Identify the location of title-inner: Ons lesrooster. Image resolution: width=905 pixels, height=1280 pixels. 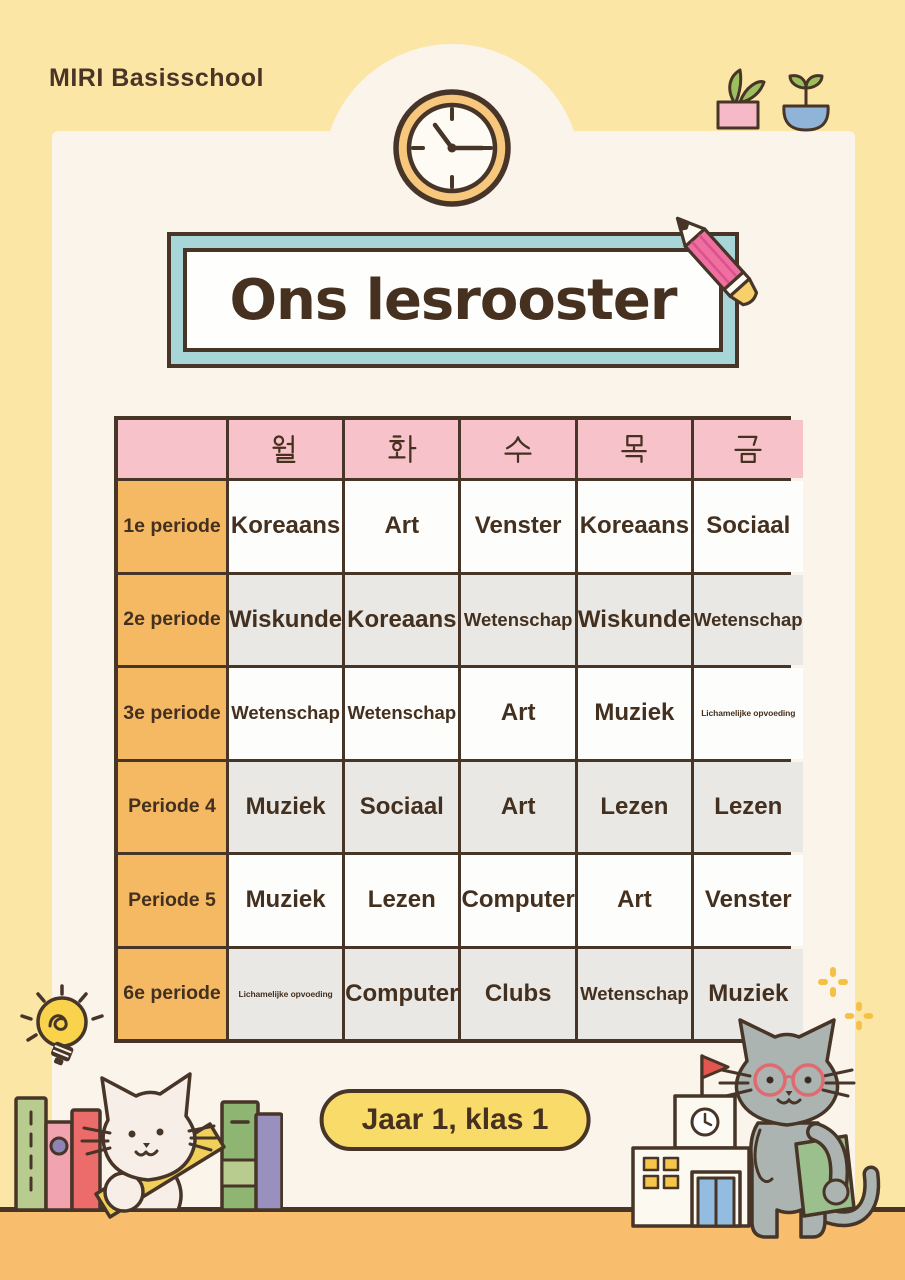
(453, 300).